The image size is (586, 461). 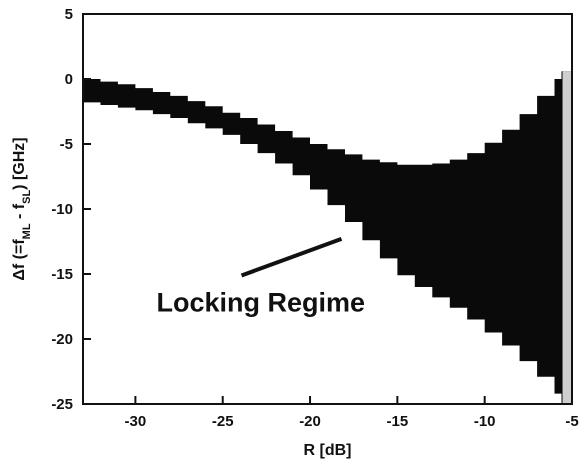 I want to click on y-tick-label: -20, so click(x=62, y=339).